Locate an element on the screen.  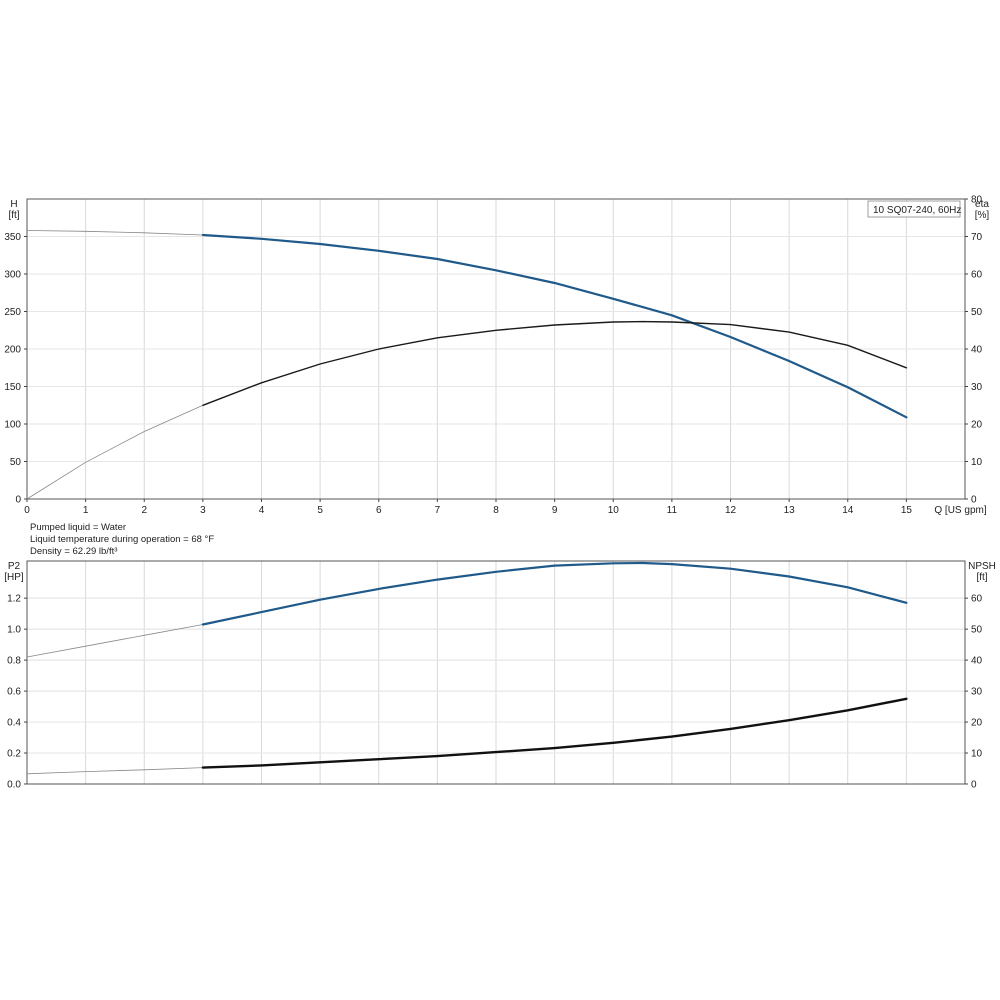
bottom-chart-right-tick-label: 10 is located at coordinates (977, 754).